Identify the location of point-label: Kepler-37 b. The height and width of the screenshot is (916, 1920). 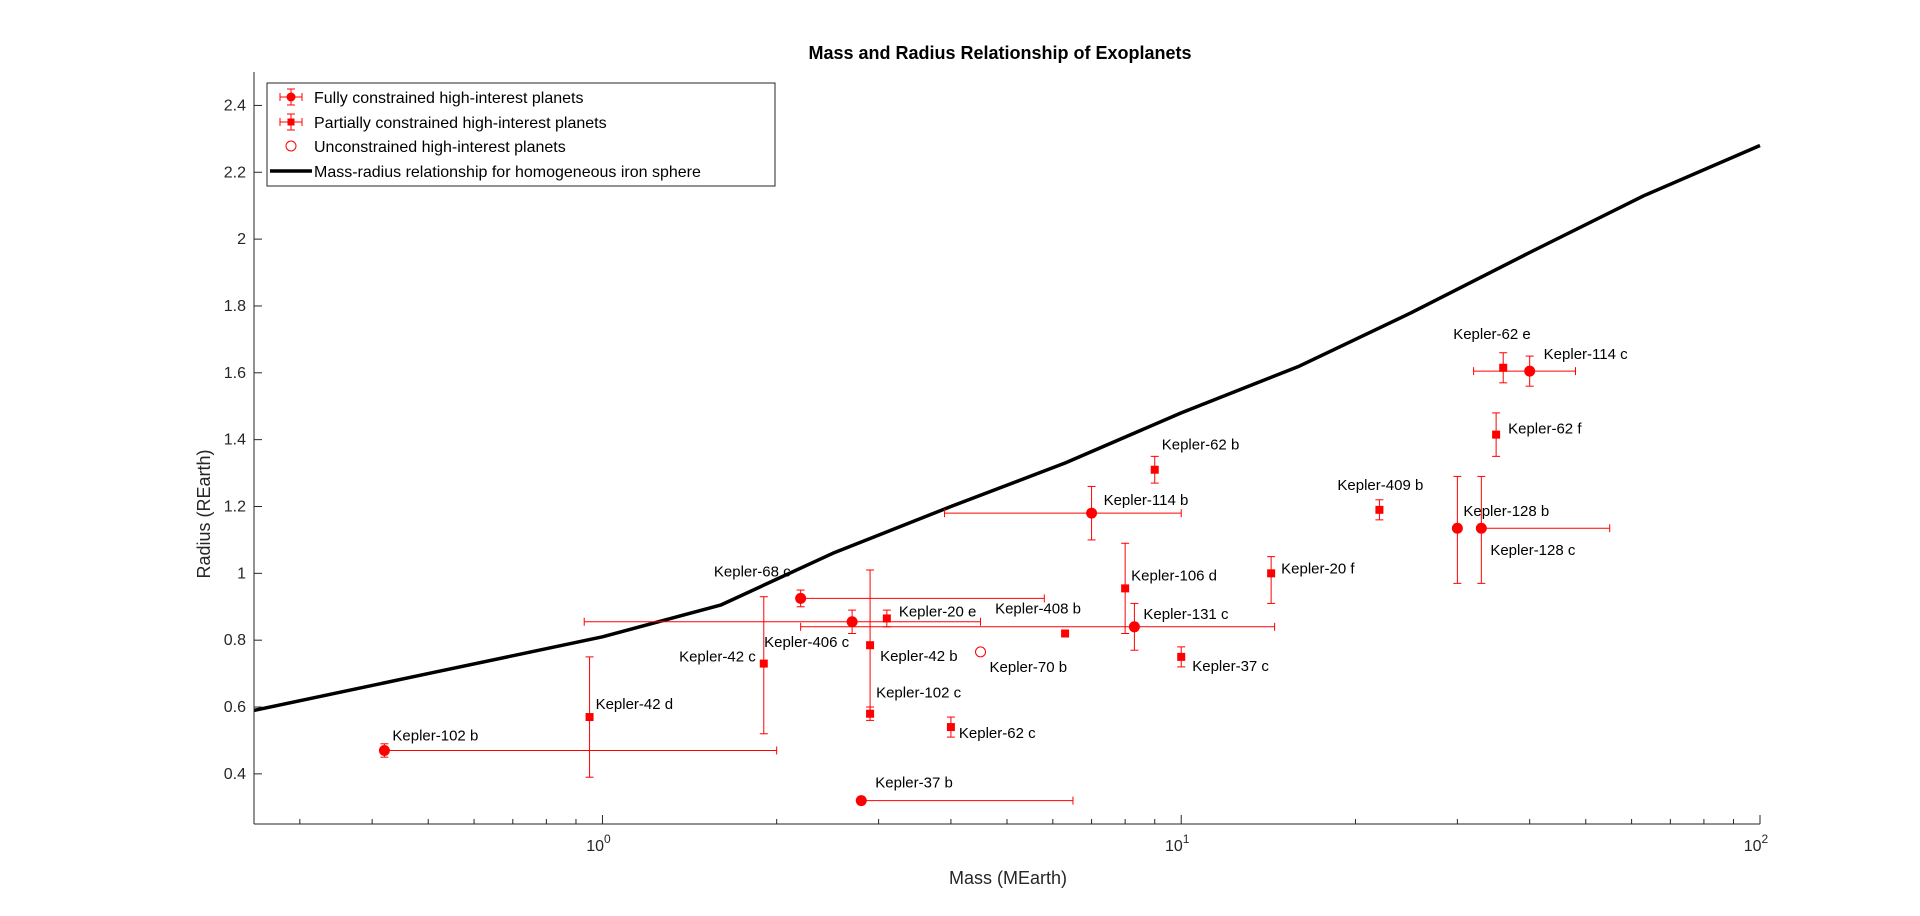
(914, 783).